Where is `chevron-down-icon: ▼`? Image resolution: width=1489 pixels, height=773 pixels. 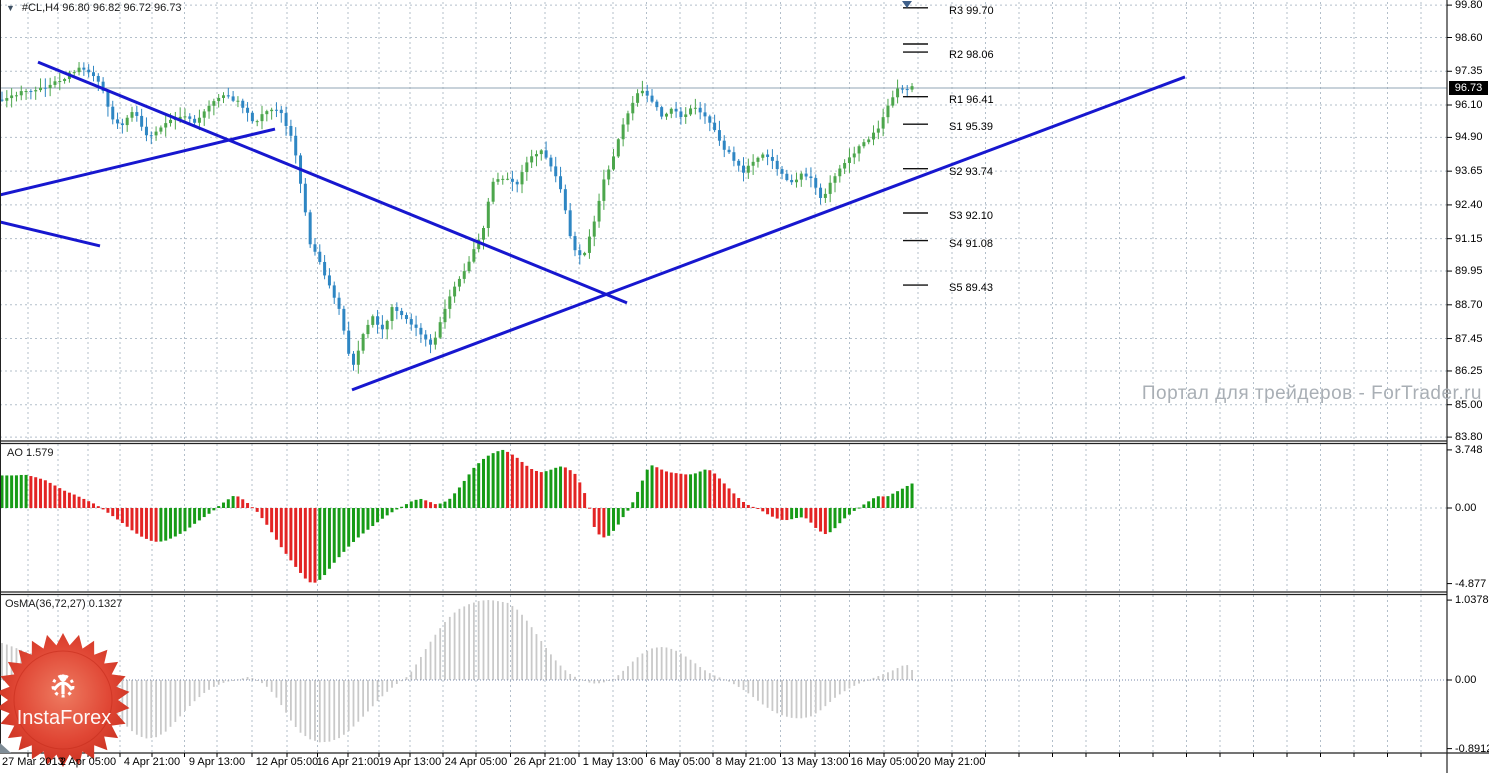 chevron-down-icon: ▼ is located at coordinates (10, 7).